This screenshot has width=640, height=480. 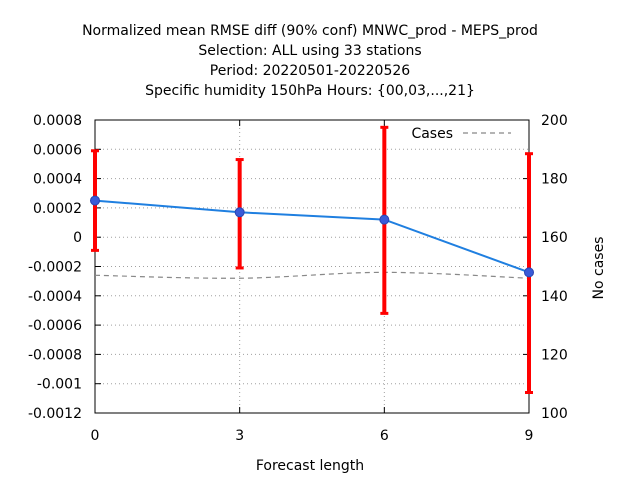 What do you see at coordinates (312, 236) in the screenshot?
I see `rmse-diff-line` at bounding box center [312, 236].